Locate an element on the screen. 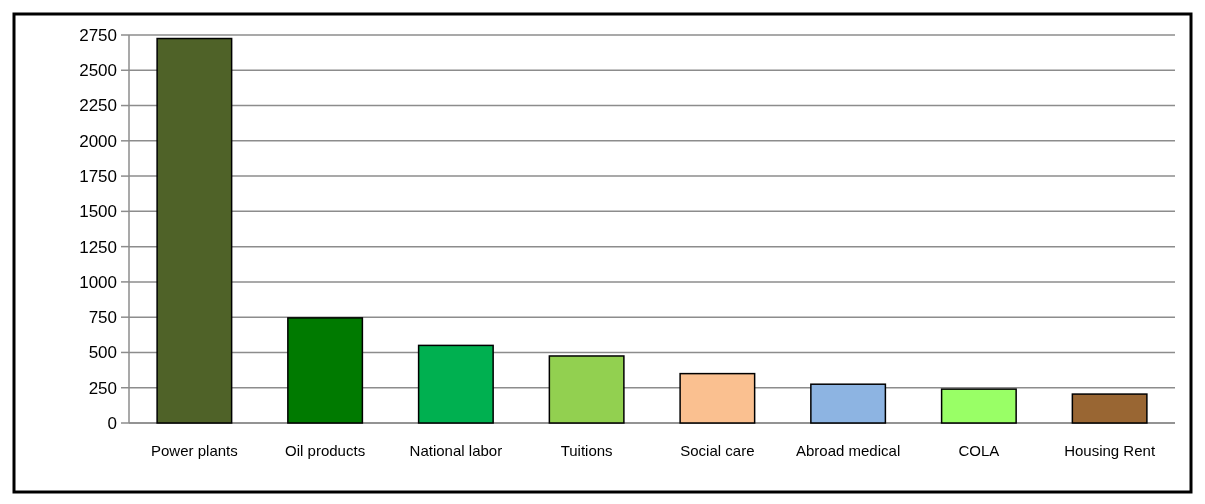  x-tick-label: Tuitions is located at coordinates (586, 450).